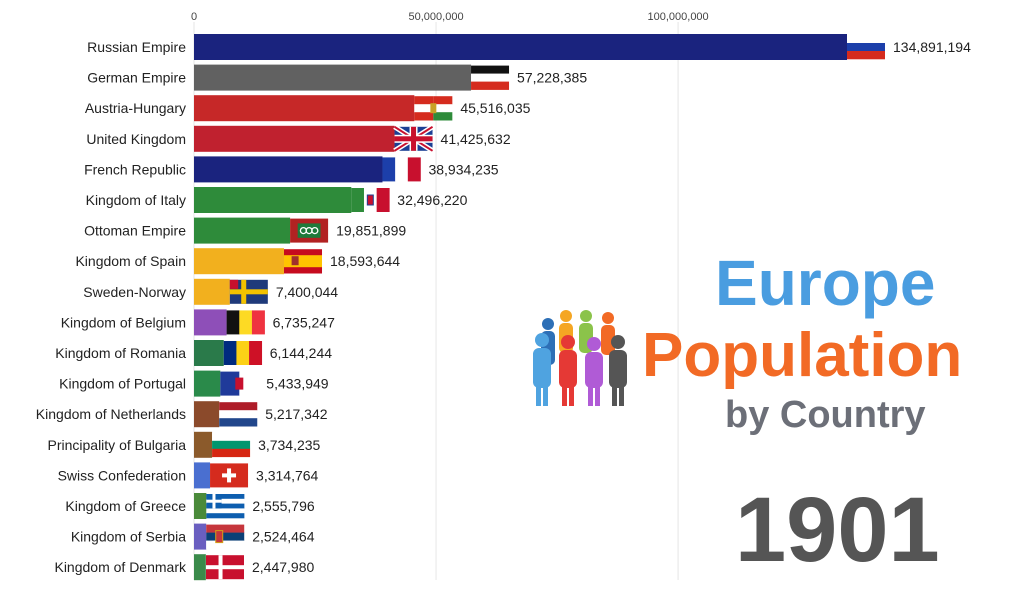 The image size is (1024, 591). I want to click on people-icon, so click(580, 358).